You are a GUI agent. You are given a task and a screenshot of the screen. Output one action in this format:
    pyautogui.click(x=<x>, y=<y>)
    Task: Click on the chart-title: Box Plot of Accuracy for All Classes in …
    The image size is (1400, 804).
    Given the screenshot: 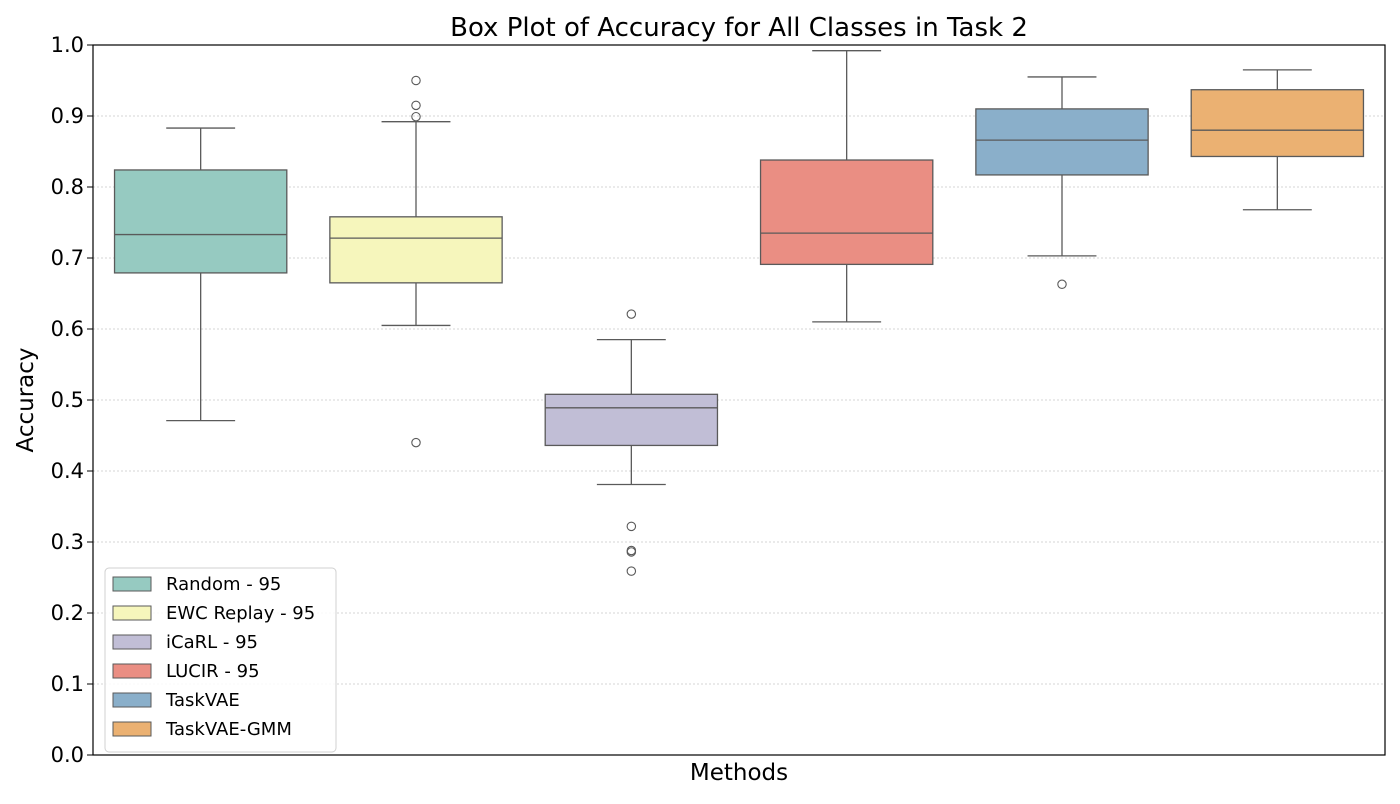 What is the action you would take?
    pyautogui.click(x=739, y=28)
    